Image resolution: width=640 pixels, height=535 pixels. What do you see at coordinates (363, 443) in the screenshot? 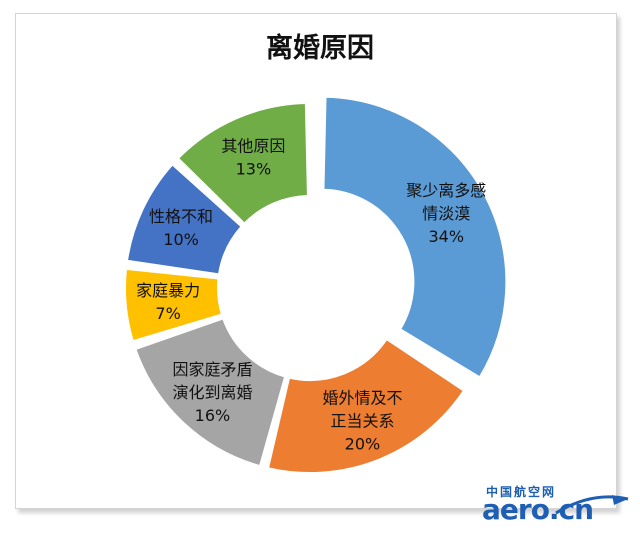
I see `slice-percent: 20%` at bounding box center [363, 443].